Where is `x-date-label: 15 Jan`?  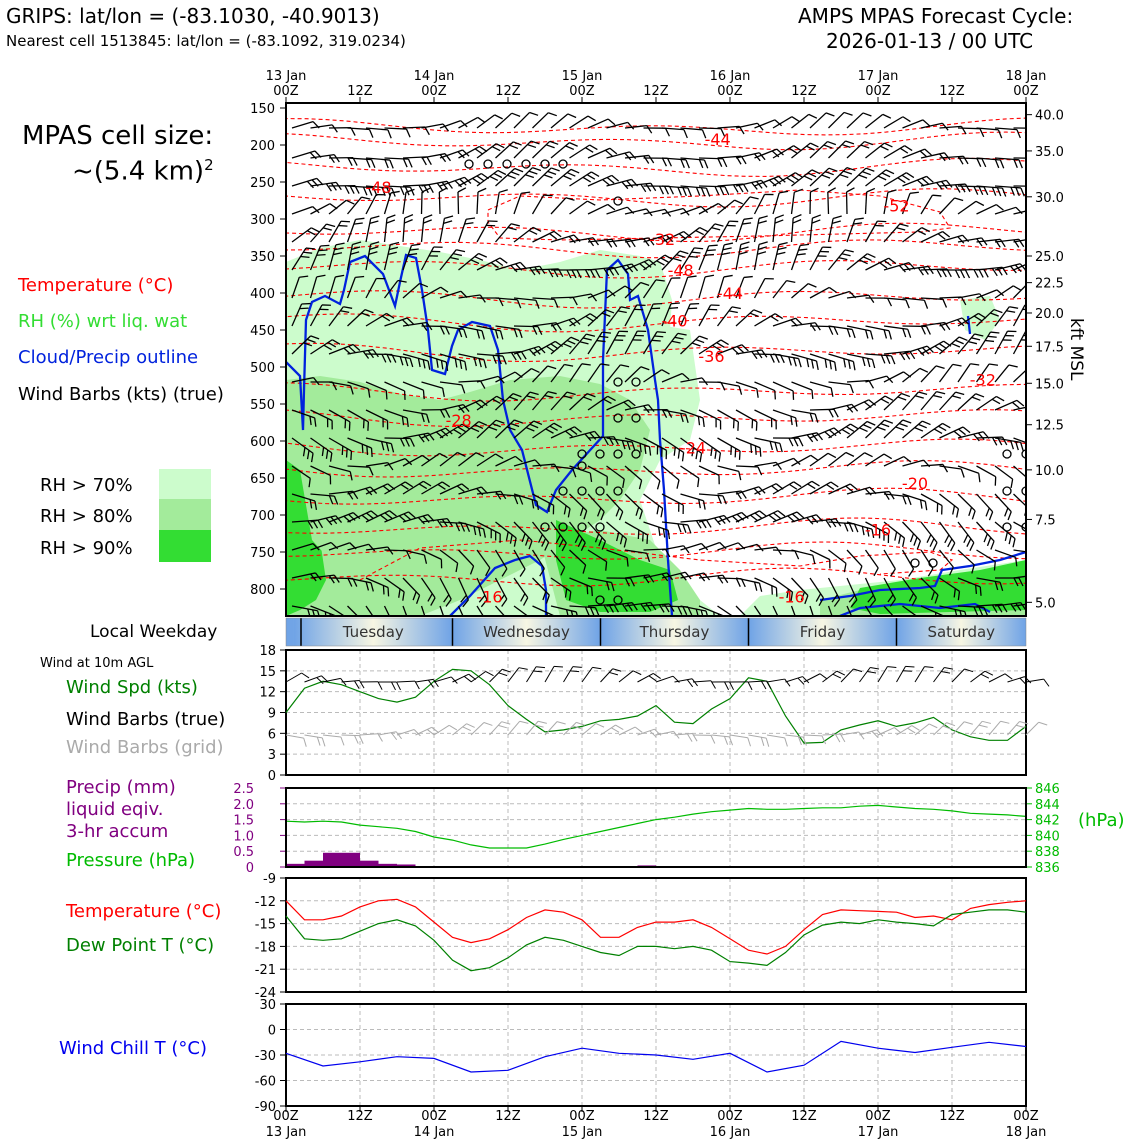 x-date-label: 15 Jan is located at coordinates (582, 1132).